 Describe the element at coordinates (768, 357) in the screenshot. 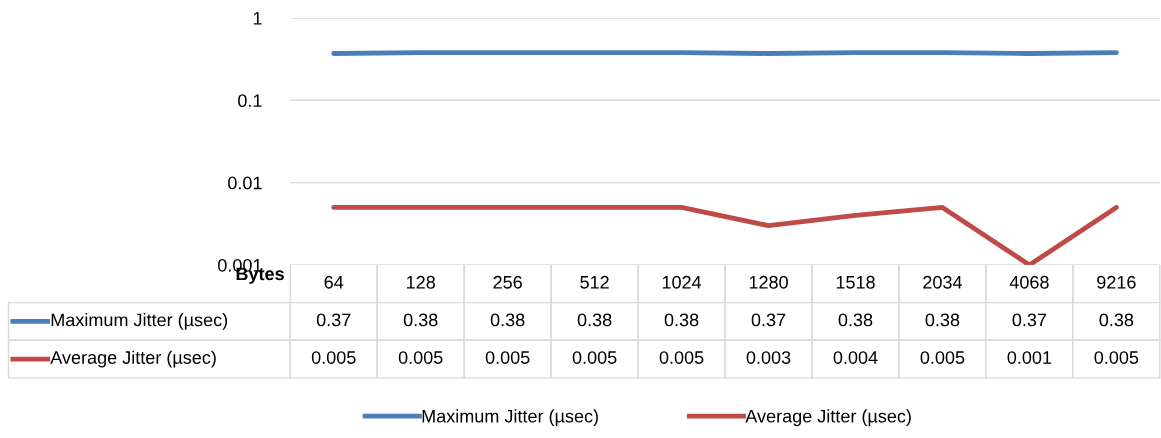

I see `data-label: 0.003` at that location.